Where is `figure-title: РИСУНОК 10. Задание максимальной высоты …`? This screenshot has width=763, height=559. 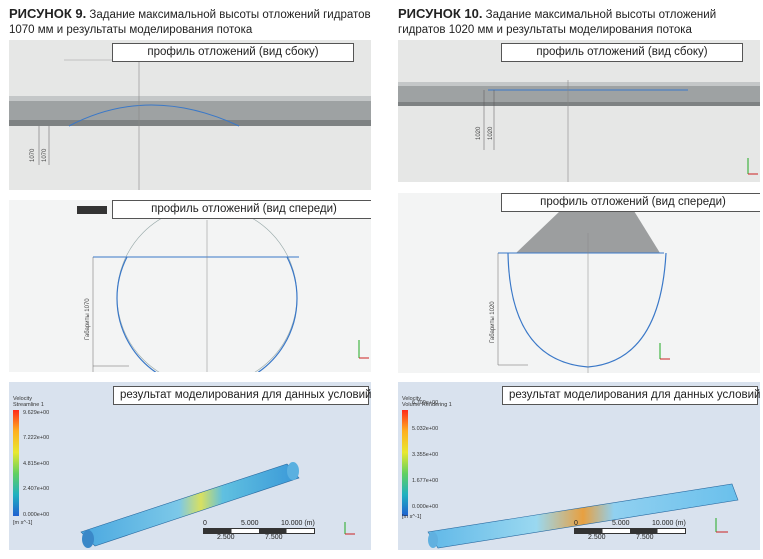
figure-title: РИСУНОК 10. Задание максимальной высоты … is located at coordinates (579, 22).